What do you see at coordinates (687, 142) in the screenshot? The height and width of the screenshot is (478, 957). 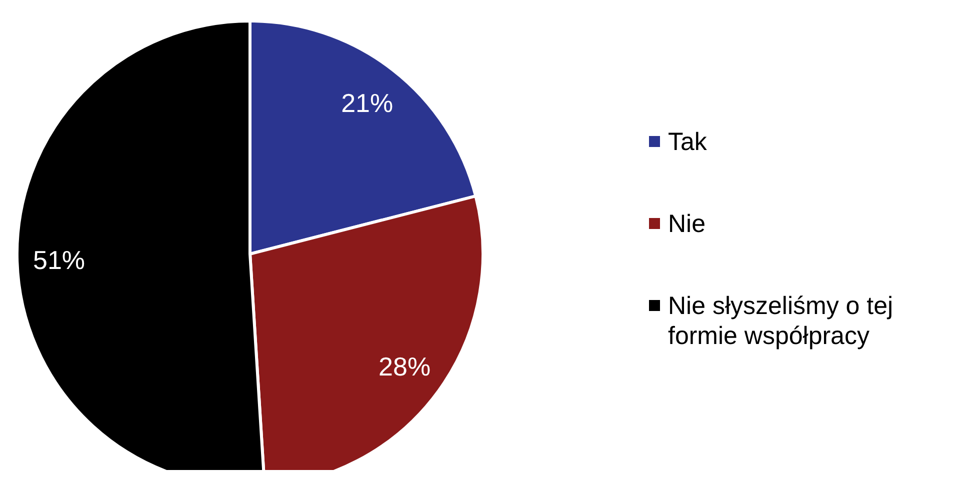 I see `legend-label: Tak` at bounding box center [687, 142].